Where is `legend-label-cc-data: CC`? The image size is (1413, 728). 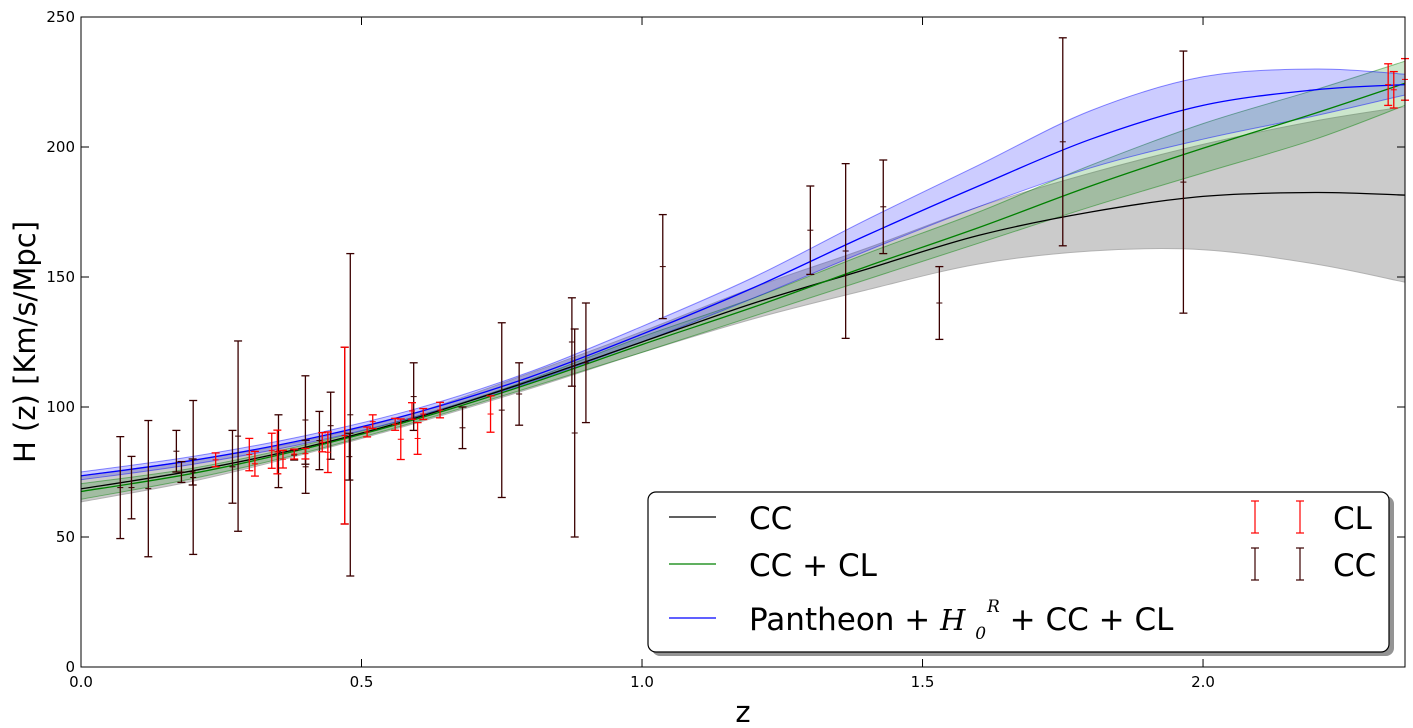 legend-label-cc-data: CC is located at coordinates (1354, 566).